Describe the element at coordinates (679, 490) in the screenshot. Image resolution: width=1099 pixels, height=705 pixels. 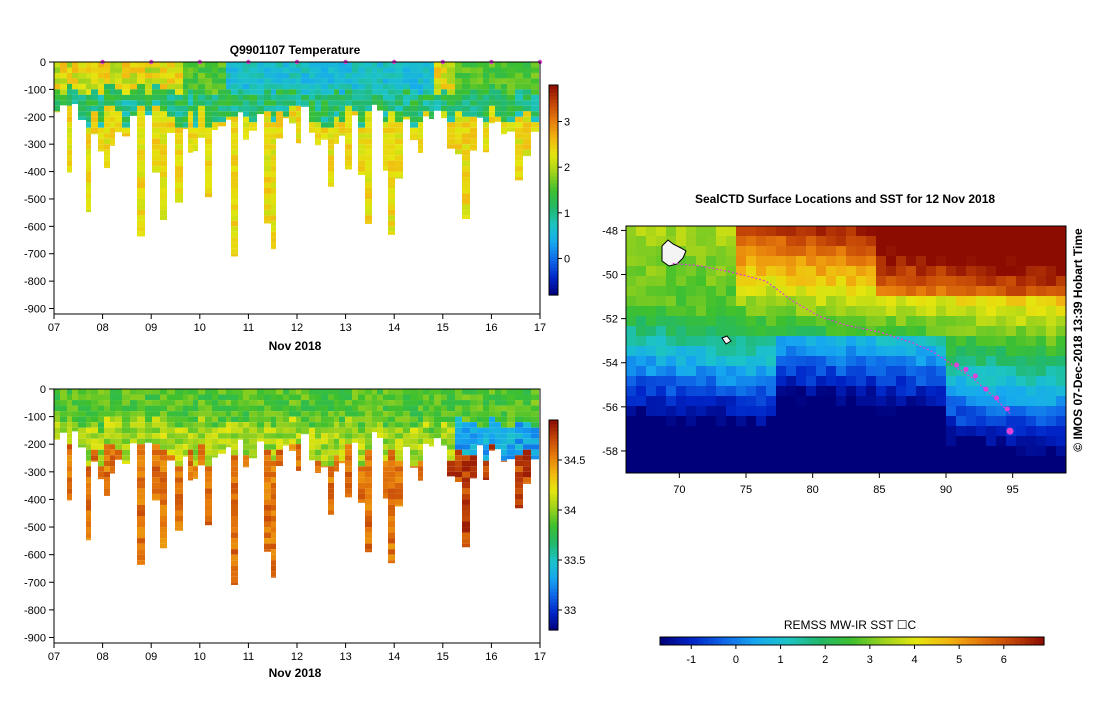
I see `lon-tick-label: 70` at that location.